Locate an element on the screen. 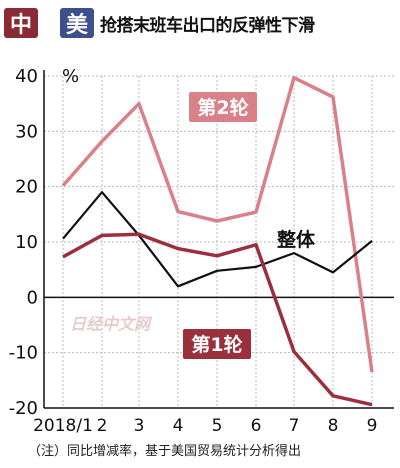  series-label-overall: 整体 is located at coordinates (296, 239).